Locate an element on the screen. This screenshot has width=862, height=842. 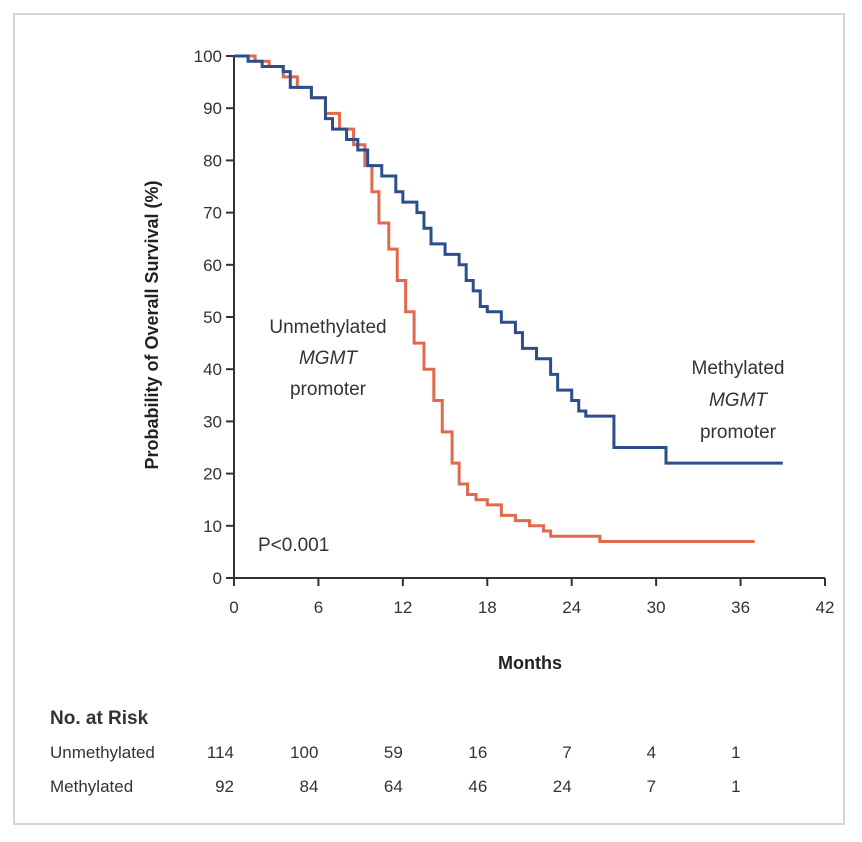
y-tick-label: 80 is located at coordinates (212, 160).